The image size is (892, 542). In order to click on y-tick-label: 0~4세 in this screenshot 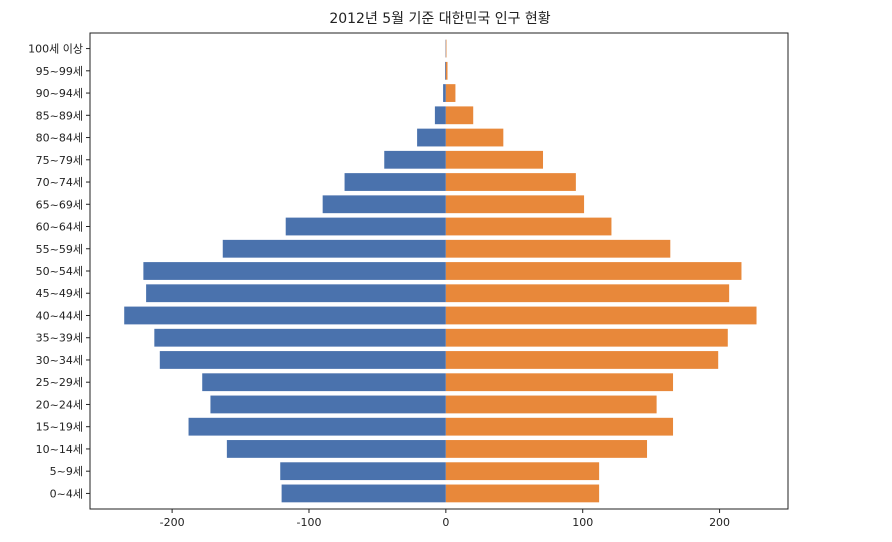, I will do `click(66, 493)`.